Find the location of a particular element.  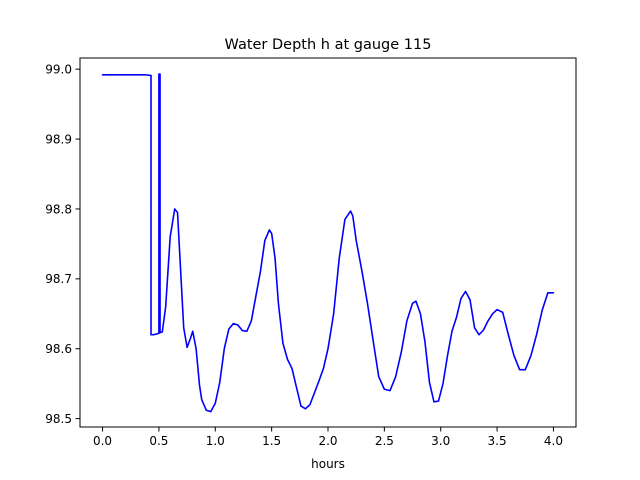

x-axis-label: hours is located at coordinates (328, 464).